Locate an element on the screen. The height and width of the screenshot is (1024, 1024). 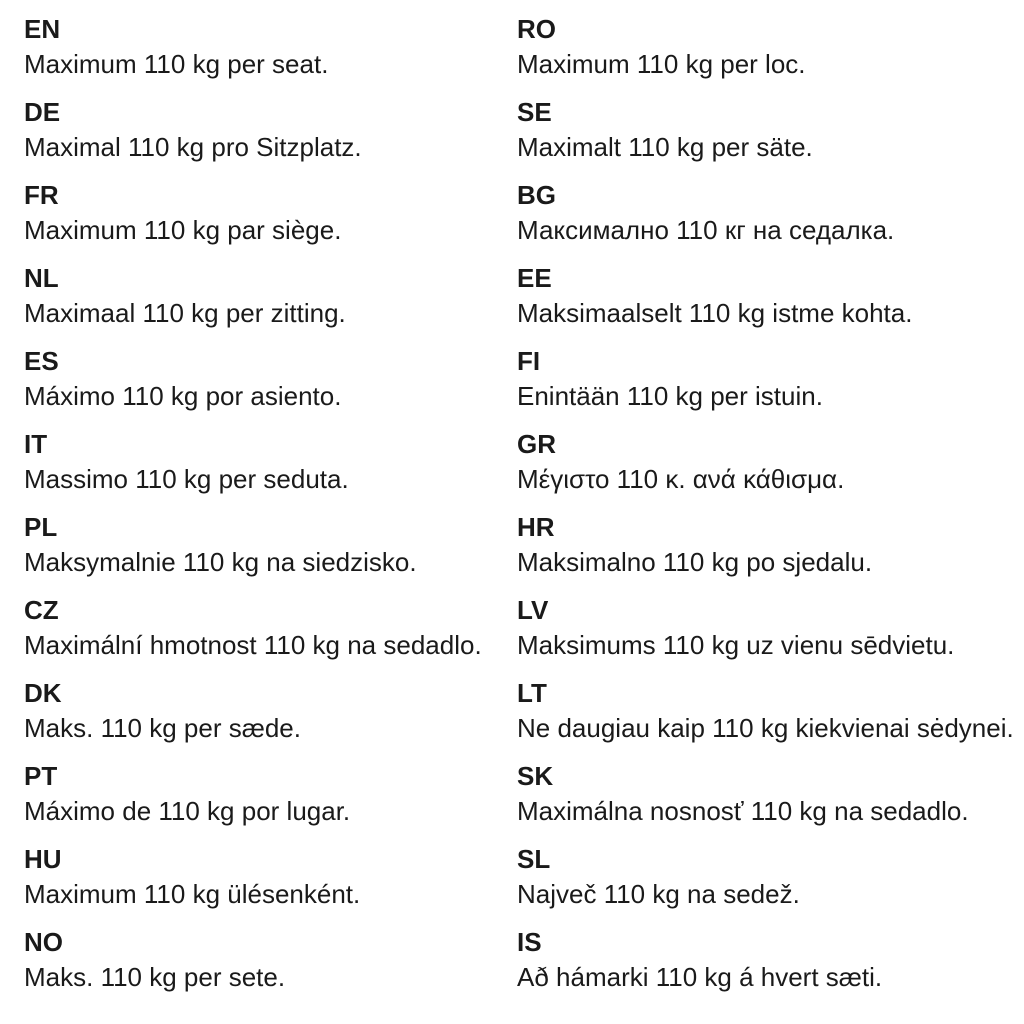
language-entry-gr: GR Μέγιστο 110 κ. ανά κάθισμα. is located at coordinates (770, 462).